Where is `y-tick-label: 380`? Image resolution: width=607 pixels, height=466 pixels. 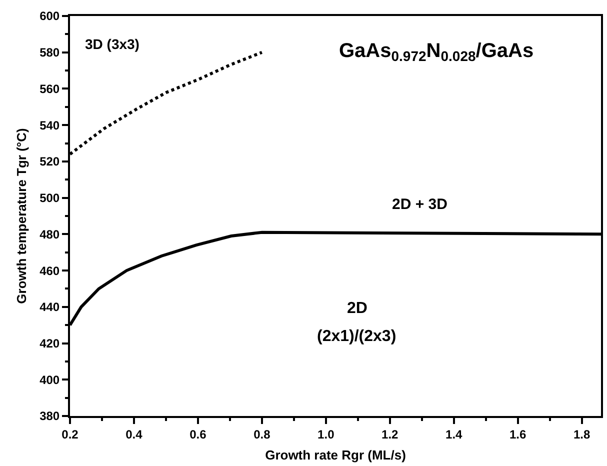
y-tick-label: 380 is located at coordinates (50, 416).